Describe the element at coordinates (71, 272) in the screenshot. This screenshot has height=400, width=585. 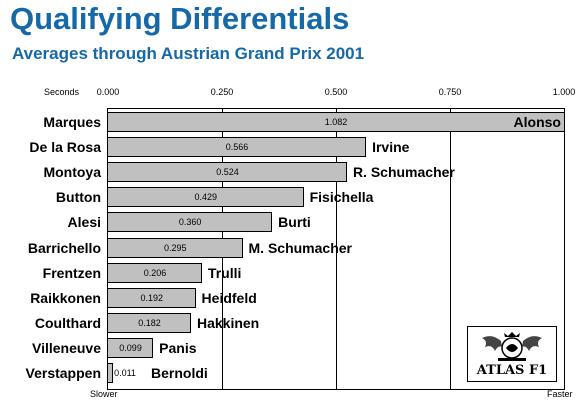
I see `slower-driver-label: Frentzen` at that location.